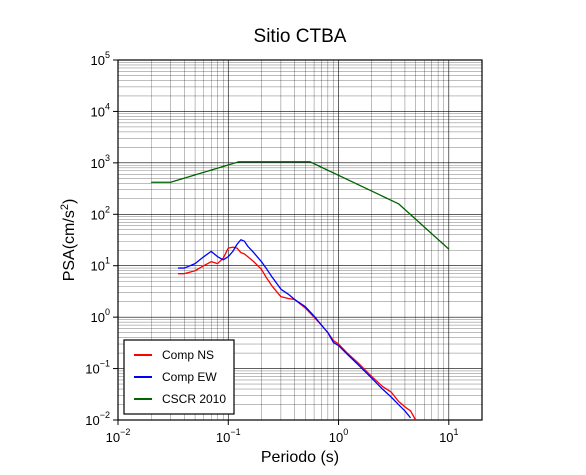 Image resolution: width=586 pixels, height=475 pixels. Describe the element at coordinates (107, 312) in the screenshot. I see `y-tick-label-exp: 0` at that location.